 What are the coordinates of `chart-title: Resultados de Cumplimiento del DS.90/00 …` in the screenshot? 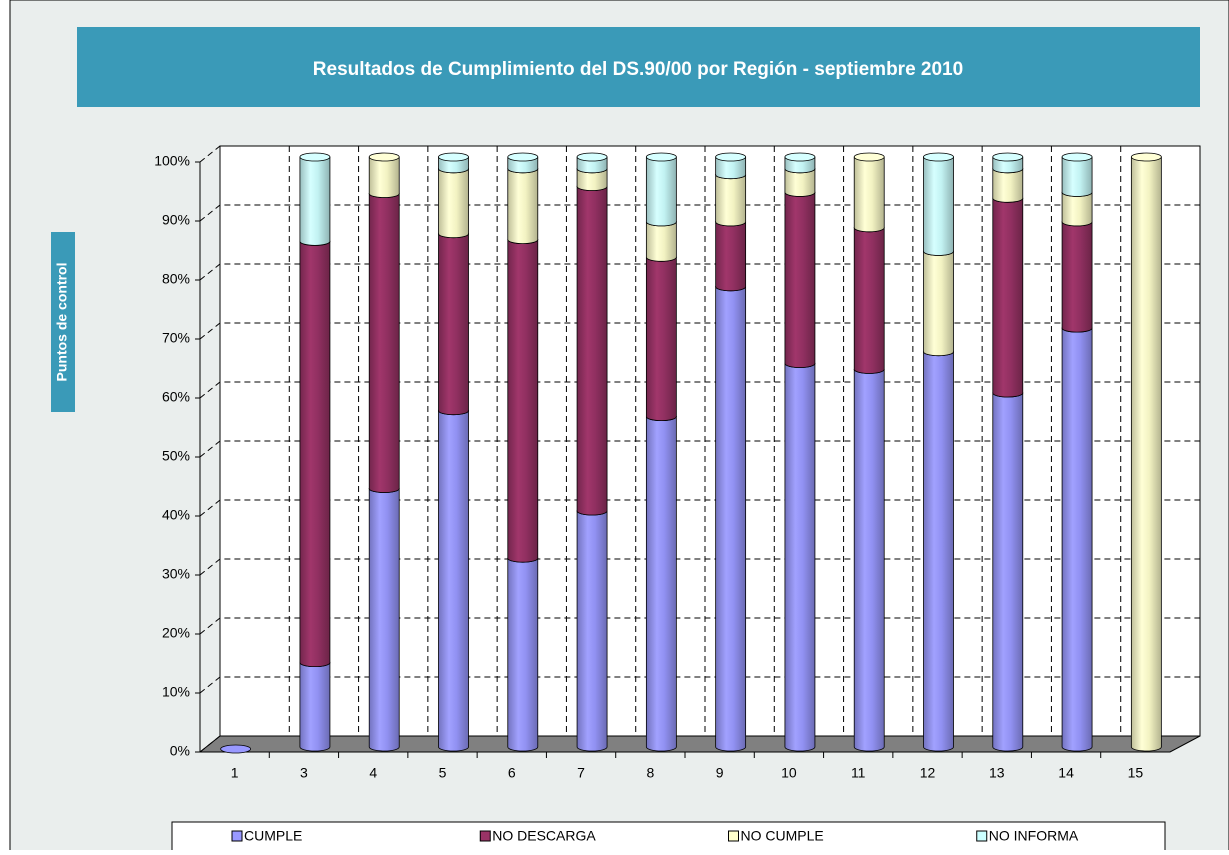 It's located at (638, 69).